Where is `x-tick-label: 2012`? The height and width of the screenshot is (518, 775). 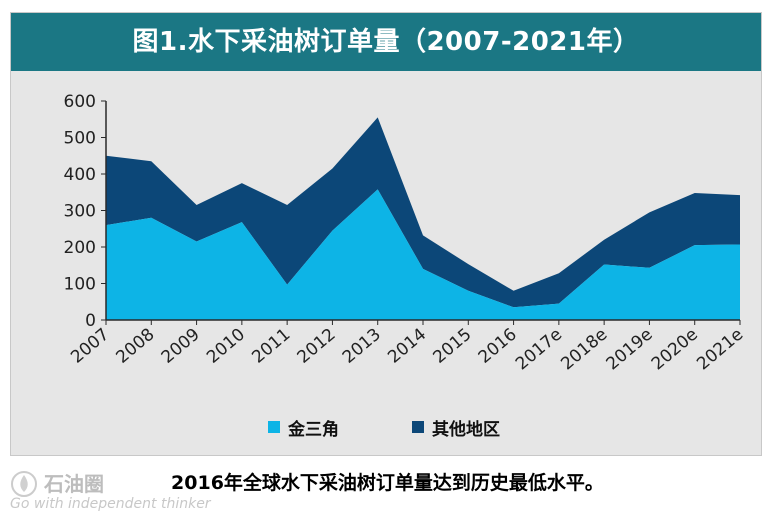
x-tick-label: 2012 is located at coordinates (317, 346).